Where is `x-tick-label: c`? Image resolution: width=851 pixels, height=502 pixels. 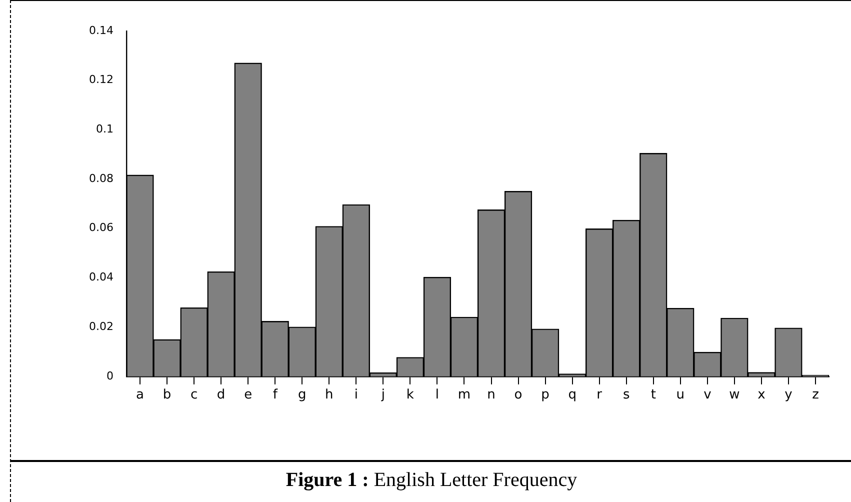 x-tick-label: c is located at coordinates (194, 395).